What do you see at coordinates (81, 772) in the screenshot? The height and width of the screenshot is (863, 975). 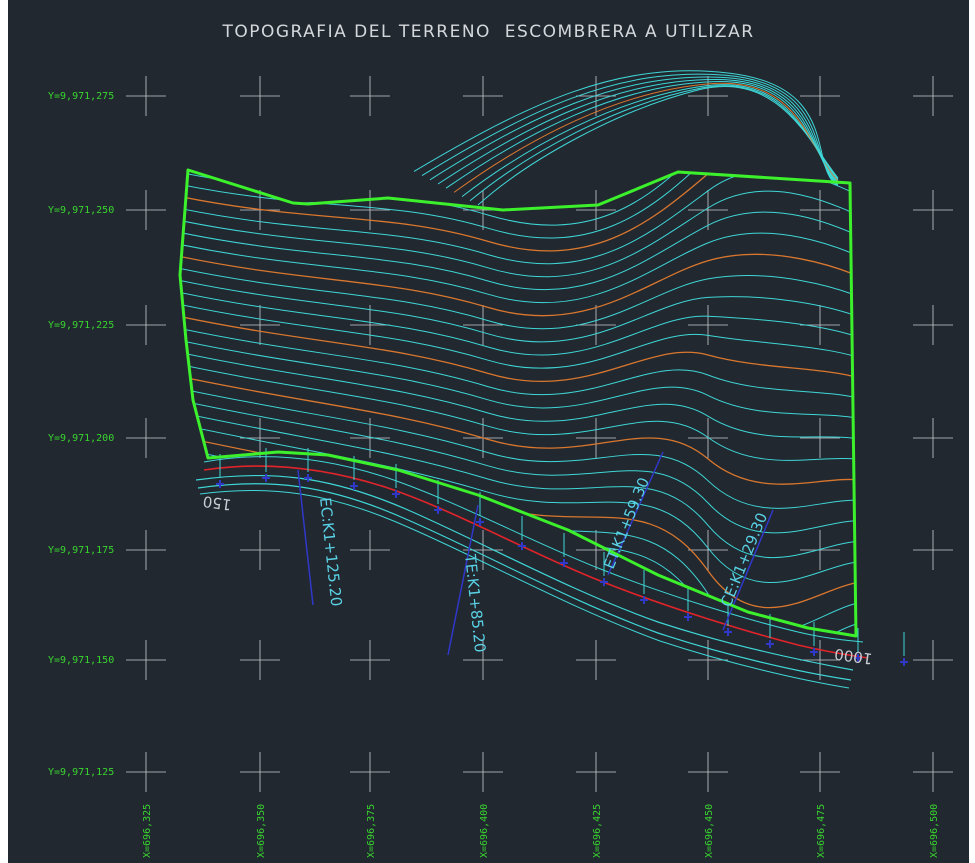 I see `y-coordinate-label: Y=9,971,125` at bounding box center [81, 772].